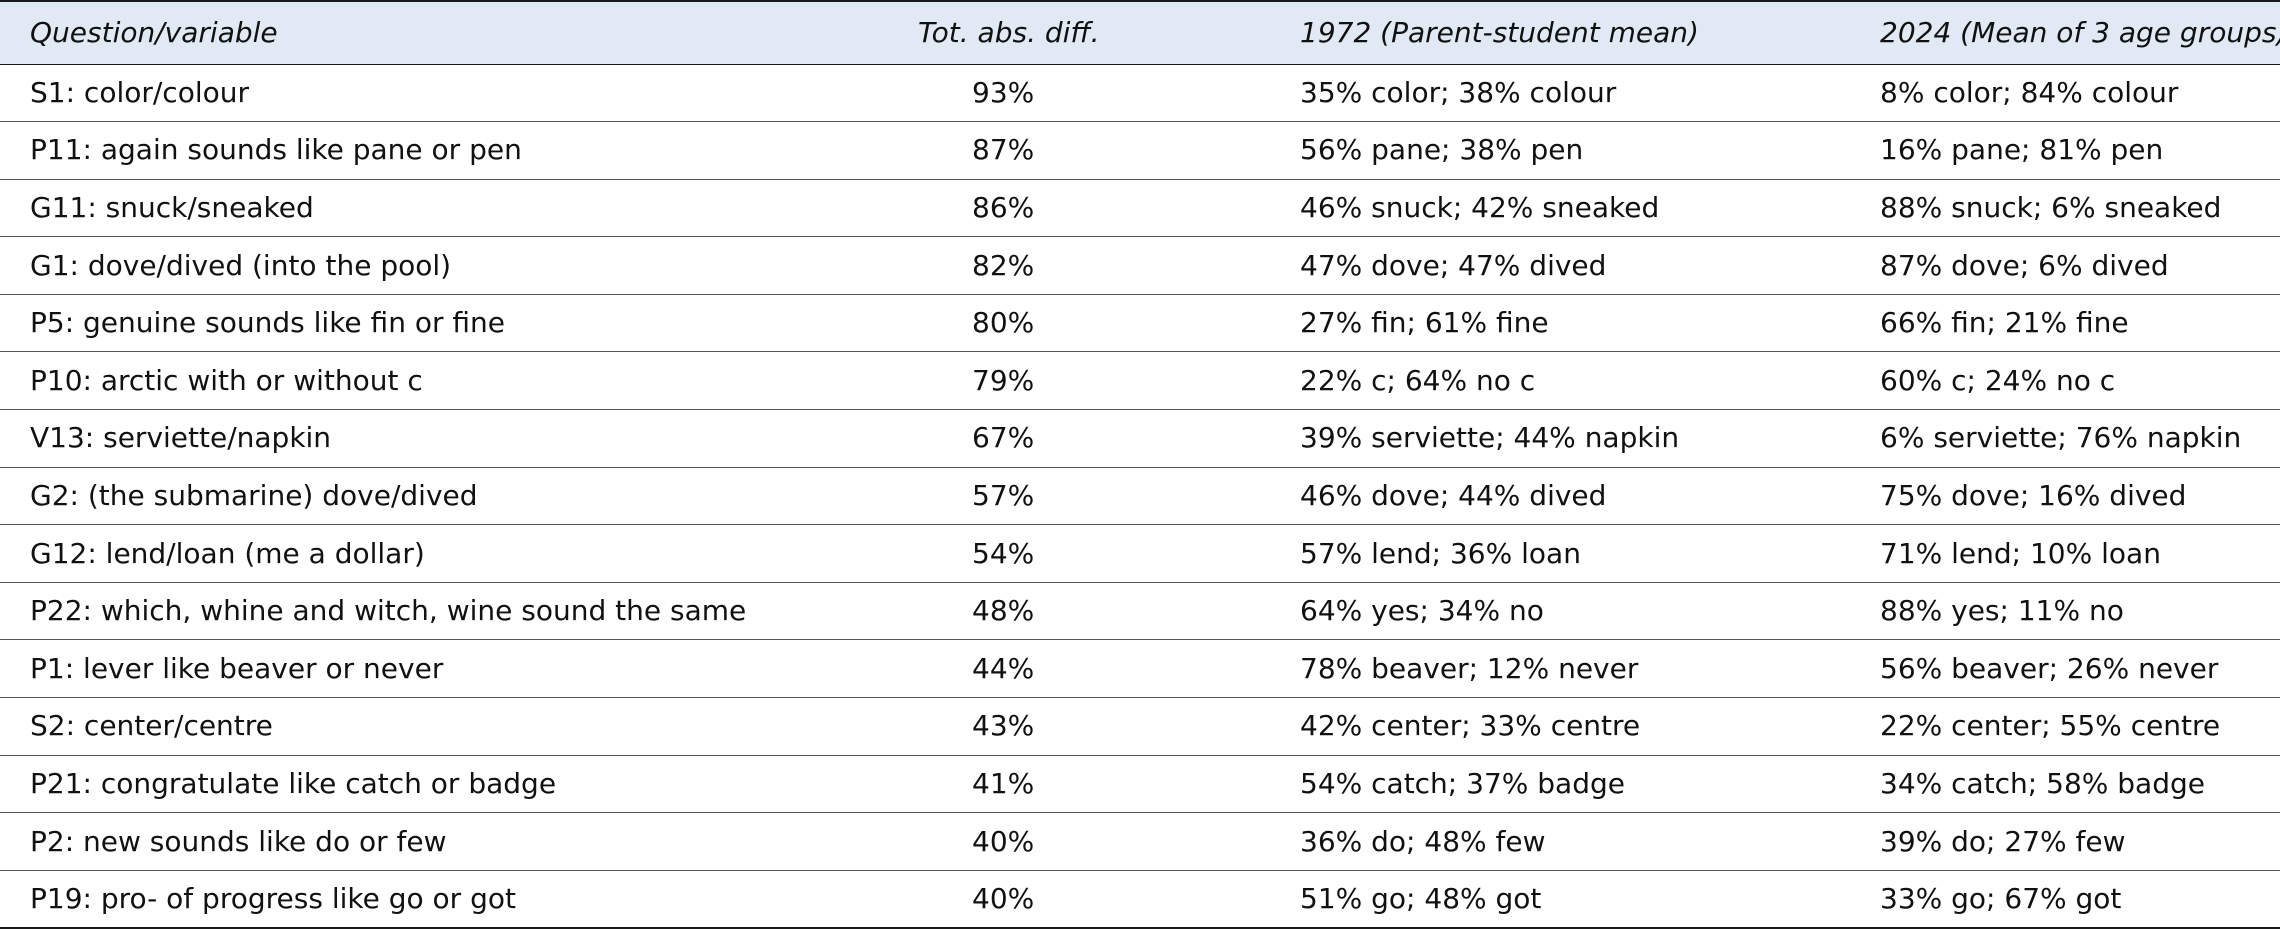  Describe the element at coordinates (1998, 380) in the screenshot. I see `cell-2024: 60% c; 24% no c` at that location.